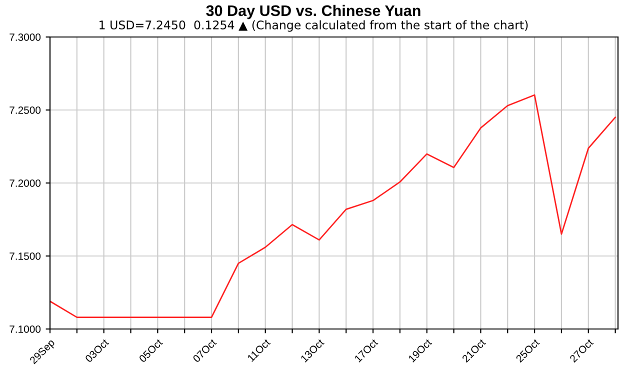  I want to click on y-tick-label: 7.1000, so click(25, 329).